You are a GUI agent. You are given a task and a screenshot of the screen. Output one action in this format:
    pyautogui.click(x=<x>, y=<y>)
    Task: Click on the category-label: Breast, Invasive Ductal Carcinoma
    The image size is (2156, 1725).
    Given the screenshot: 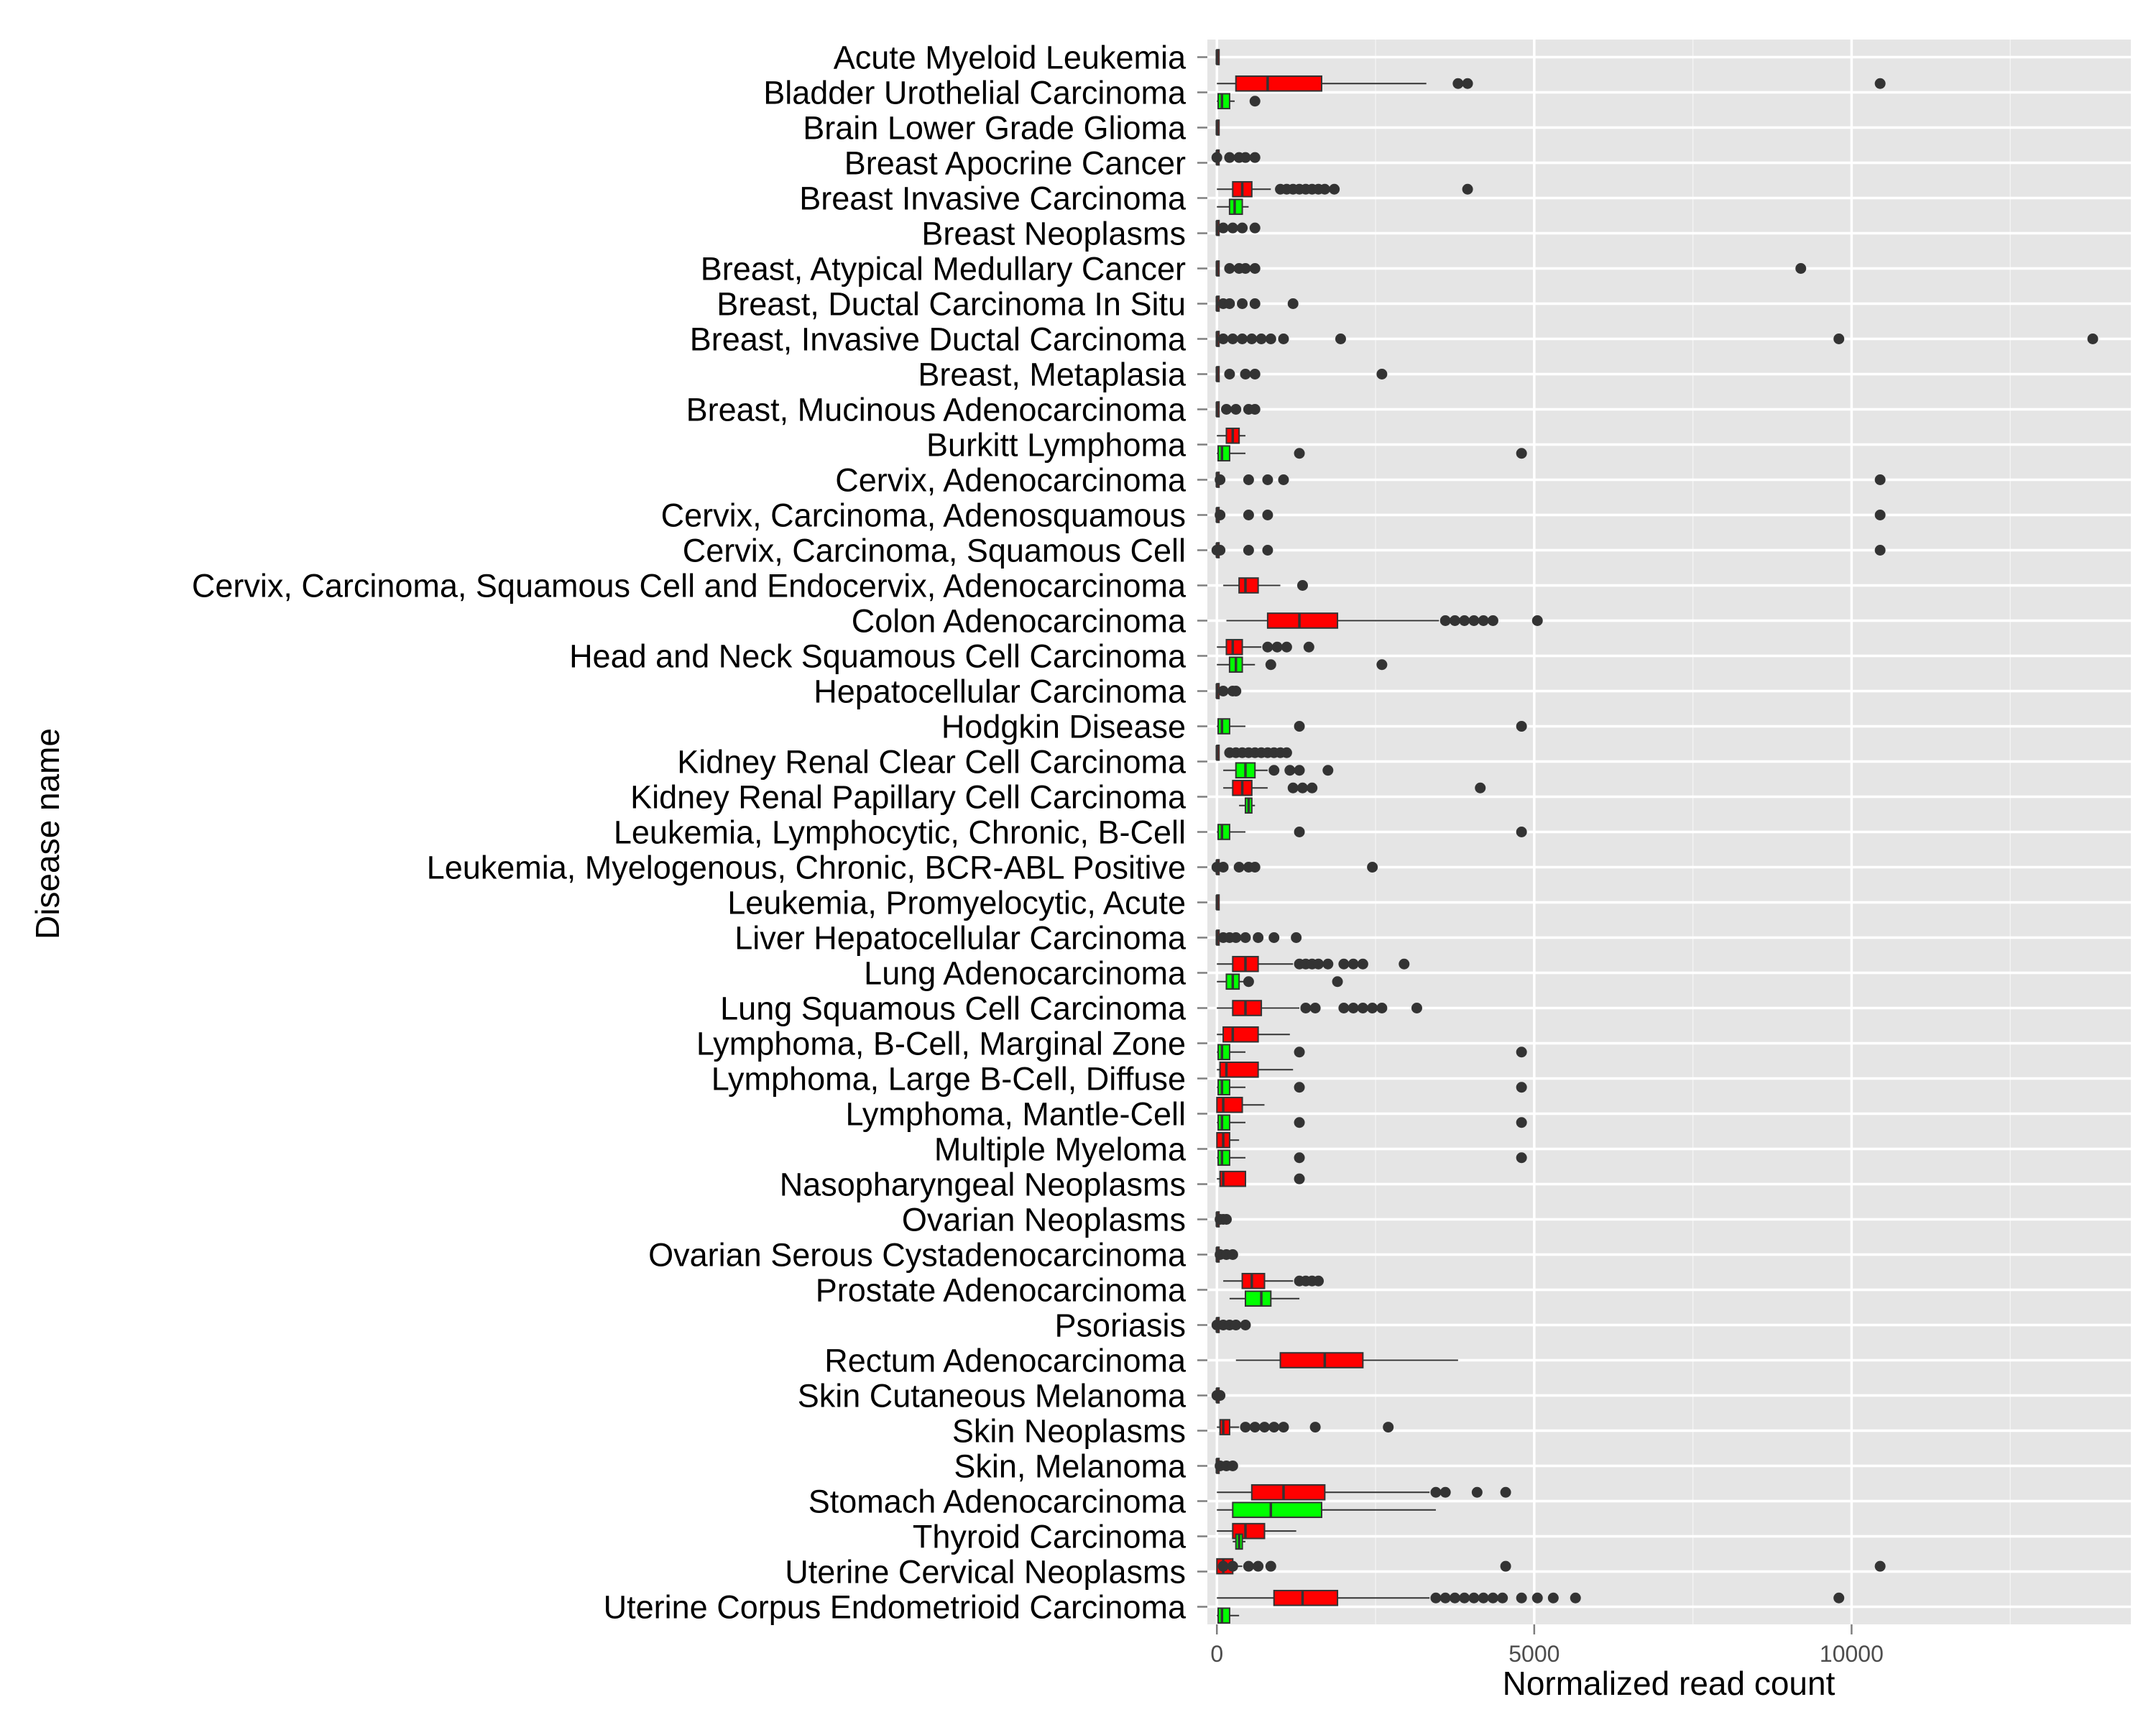 What is the action you would take?
    pyautogui.click(x=938, y=339)
    